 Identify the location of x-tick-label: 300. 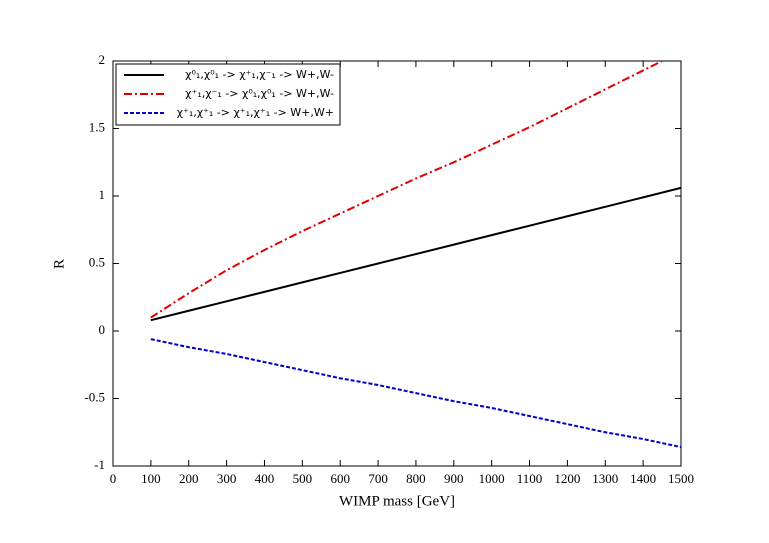
(227, 478).